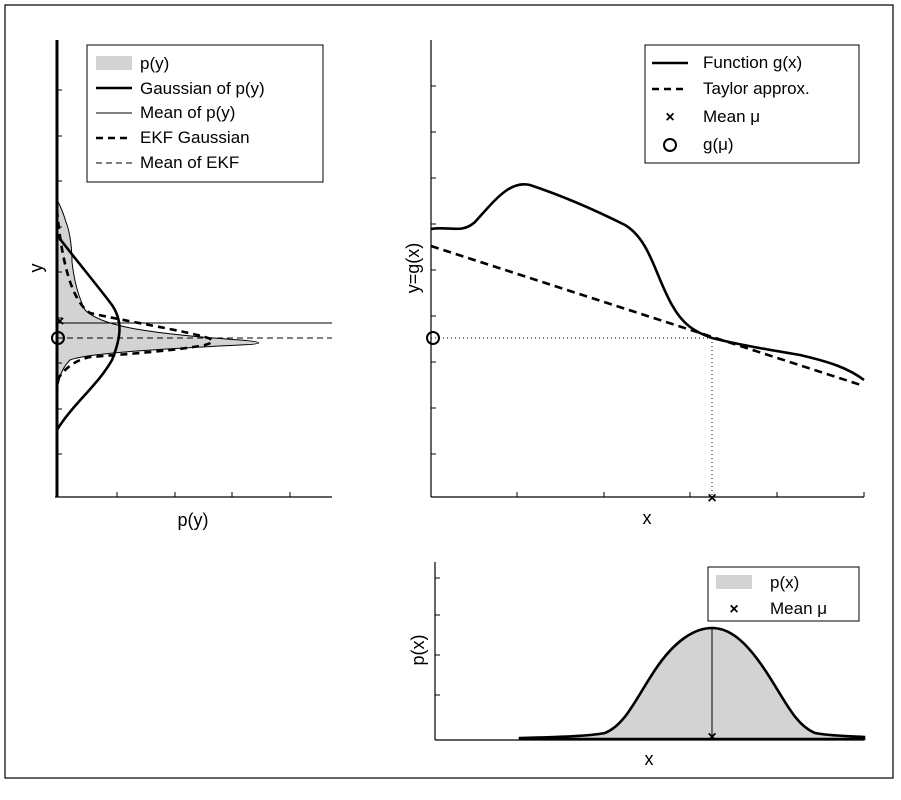 The image size is (901, 800). I want to click on right-legend-label-3: g(μ), so click(718, 144).